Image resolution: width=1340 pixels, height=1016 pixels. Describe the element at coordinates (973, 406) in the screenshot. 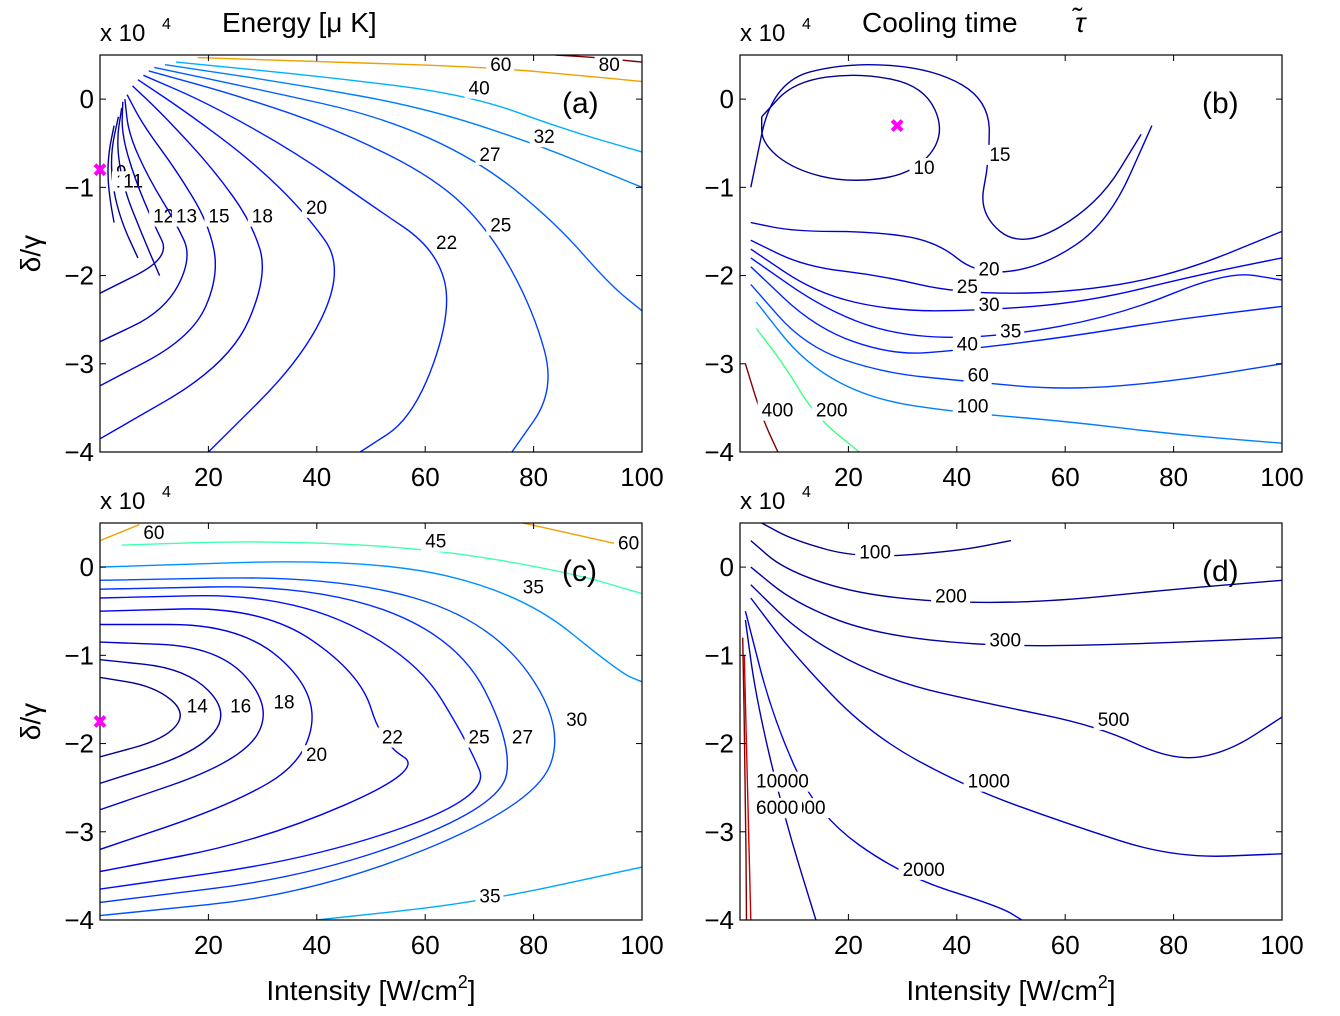

I see `contour-label-100: 100` at that location.